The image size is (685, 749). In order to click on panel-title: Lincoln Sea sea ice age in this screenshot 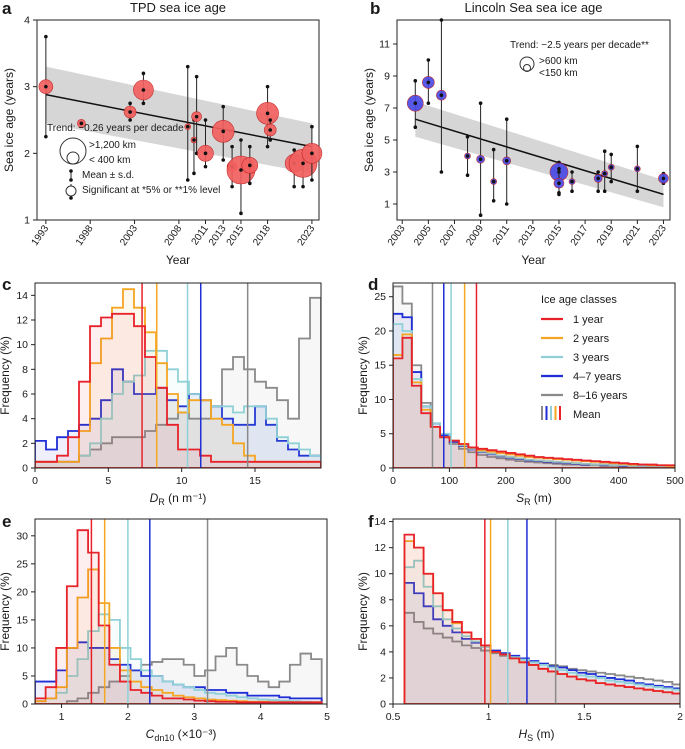, I will do `click(533, 7)`.